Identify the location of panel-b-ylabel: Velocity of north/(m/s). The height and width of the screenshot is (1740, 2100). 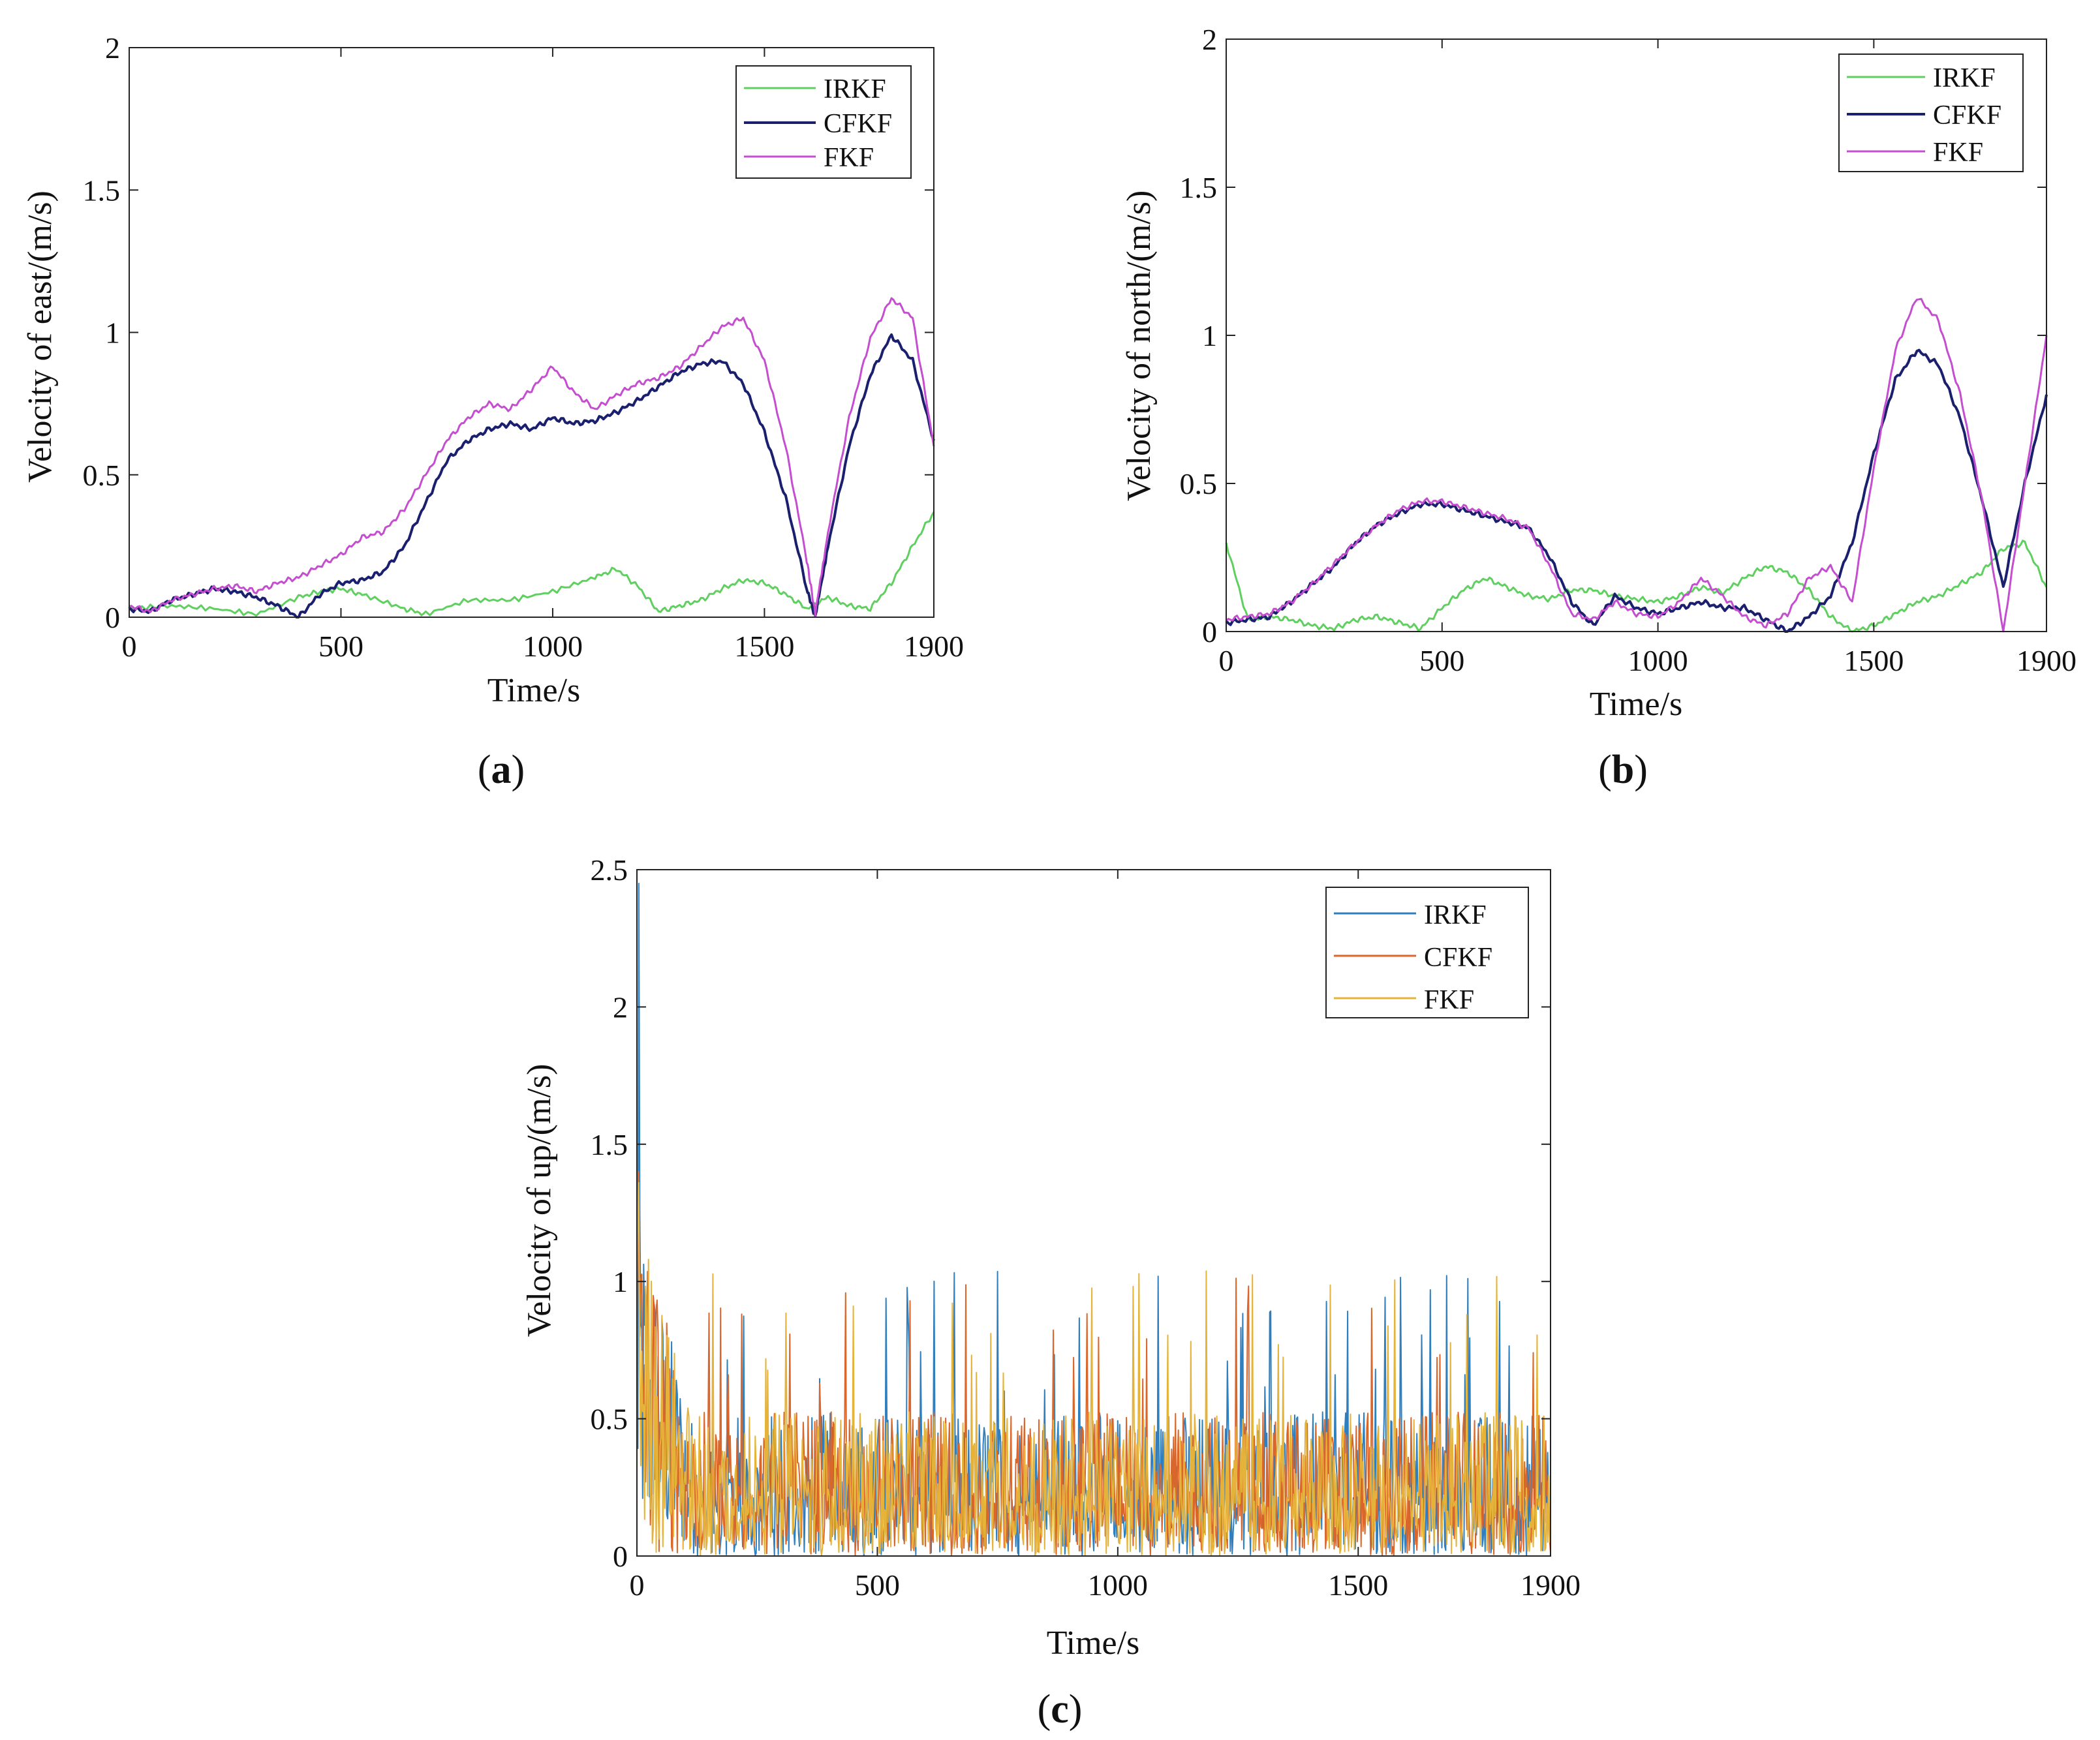
(1139, 346).